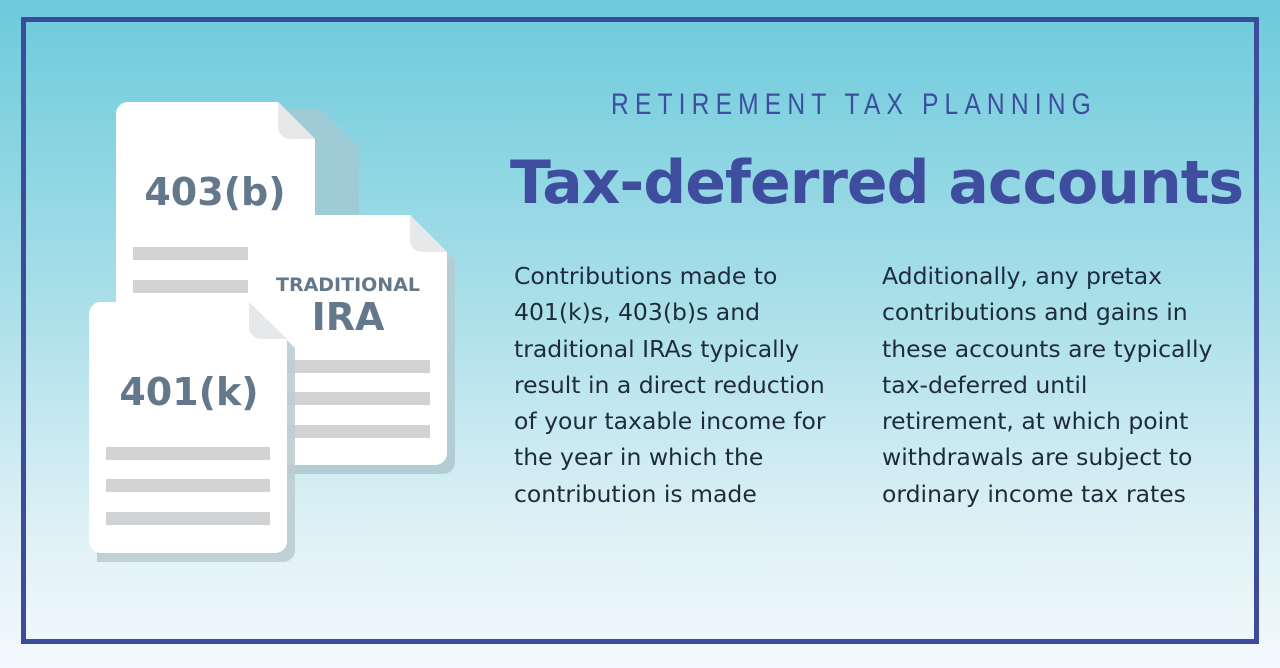 This screenshot has width=1280, height=668. I want to click on document-traditional-ira: TRADITIONAL IRA, so click(352, 344).